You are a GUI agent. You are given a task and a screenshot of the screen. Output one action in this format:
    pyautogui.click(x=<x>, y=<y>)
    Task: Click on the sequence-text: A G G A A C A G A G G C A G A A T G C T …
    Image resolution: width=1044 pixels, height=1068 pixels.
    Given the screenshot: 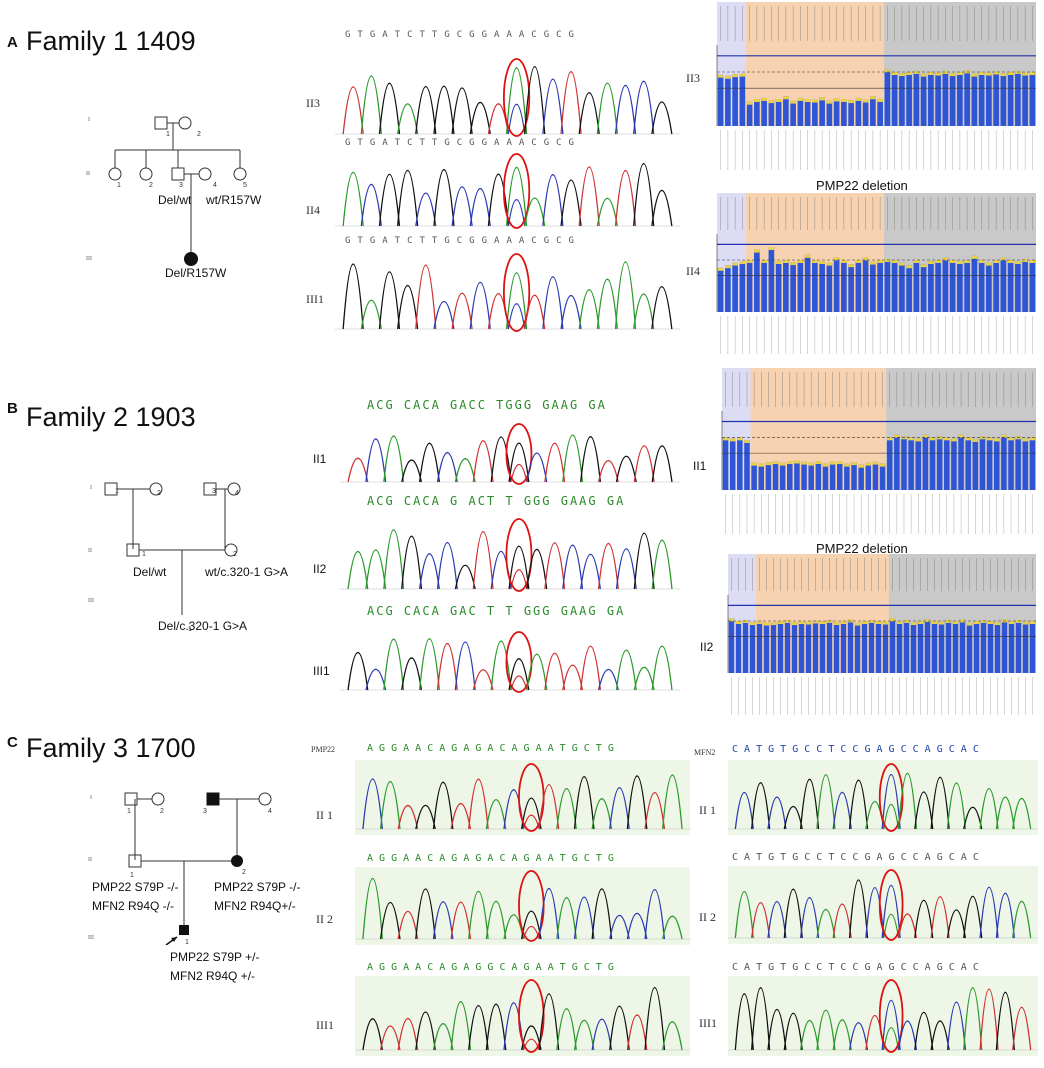 What is the action you would take?
    pyautogui.click(x=490, y=967)
    